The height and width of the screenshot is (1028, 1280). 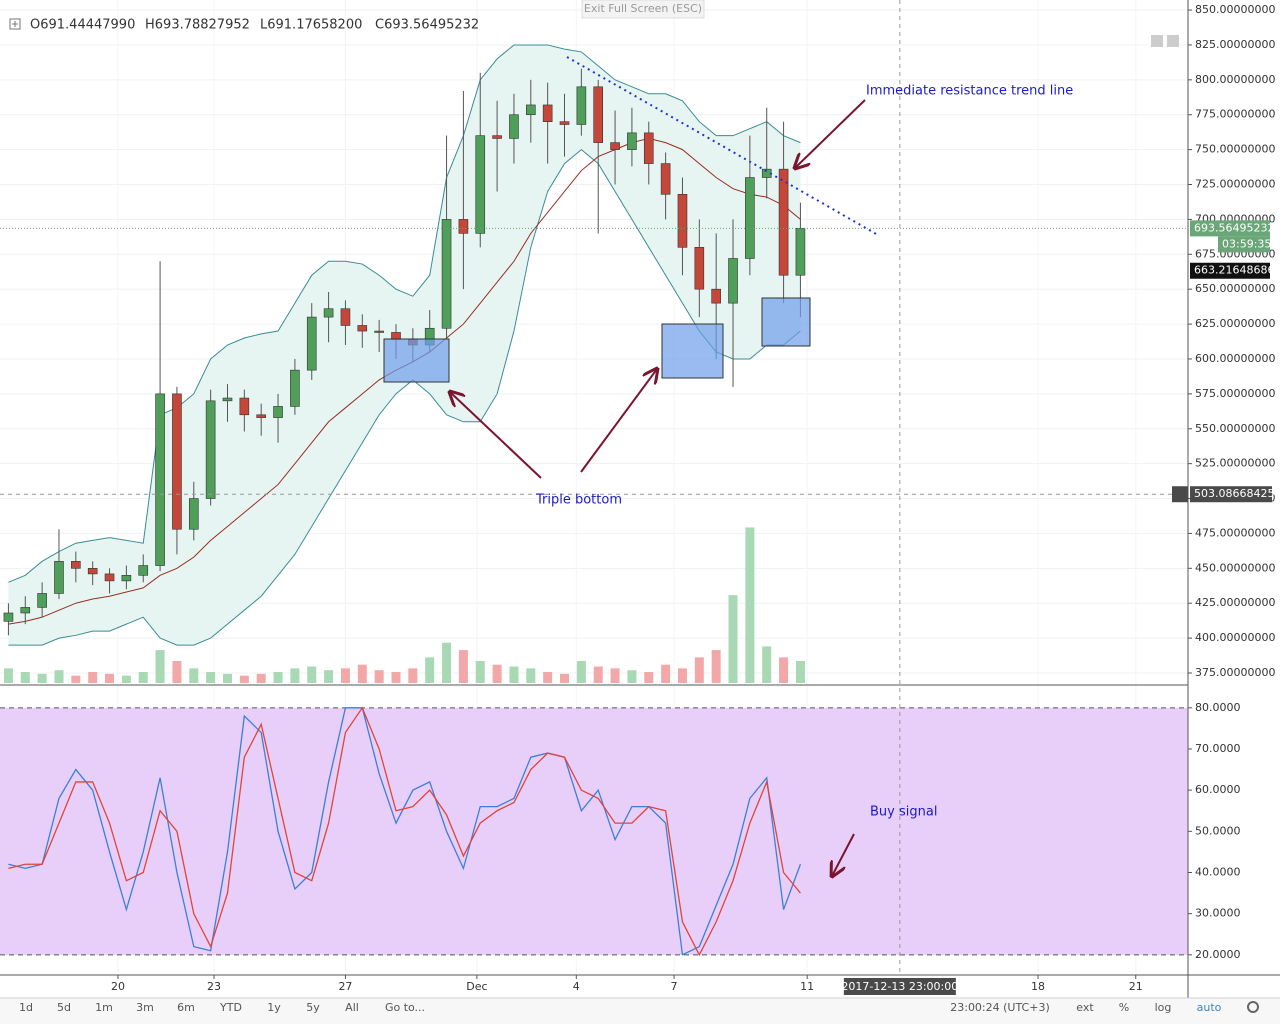 I want to click on x-tick-label: 11, so click(x=807, y=986).